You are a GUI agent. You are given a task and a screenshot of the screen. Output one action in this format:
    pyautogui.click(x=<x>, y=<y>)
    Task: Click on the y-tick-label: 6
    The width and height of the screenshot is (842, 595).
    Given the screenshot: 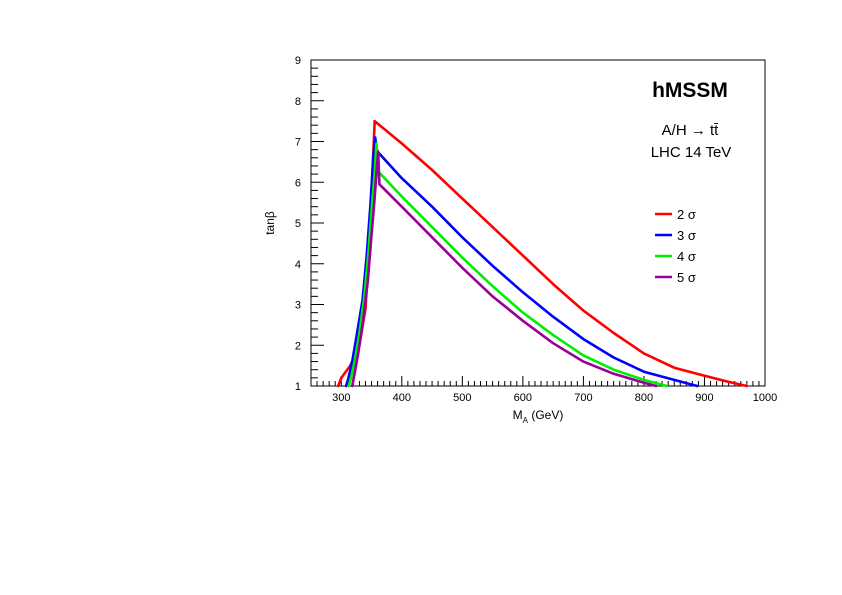 What is the action you would take?
    pyautogui.click(x=298, y=183)
    